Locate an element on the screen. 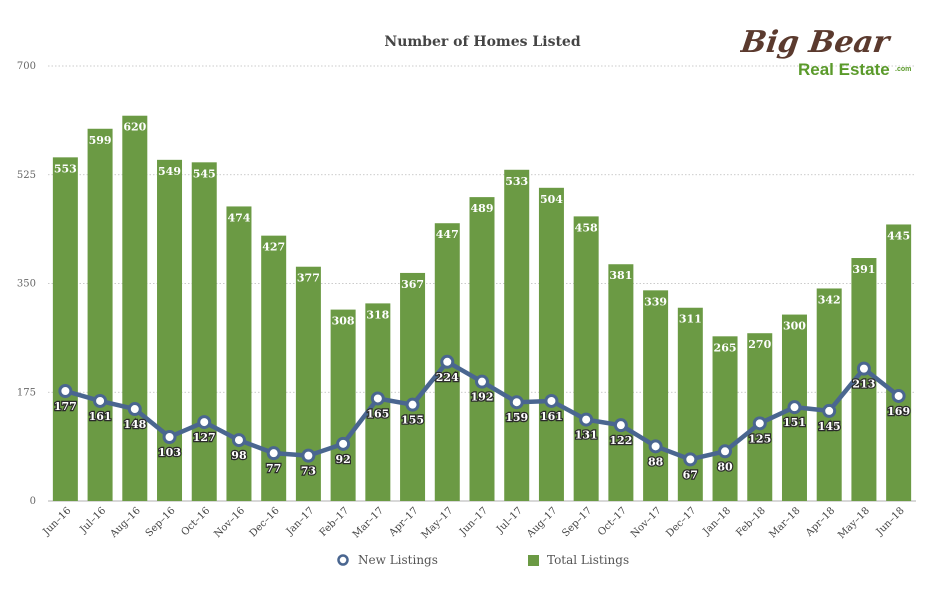 The height and width of the screenshot is (595, 941). point-value-label: 92 is located at coordinates (342, 459).